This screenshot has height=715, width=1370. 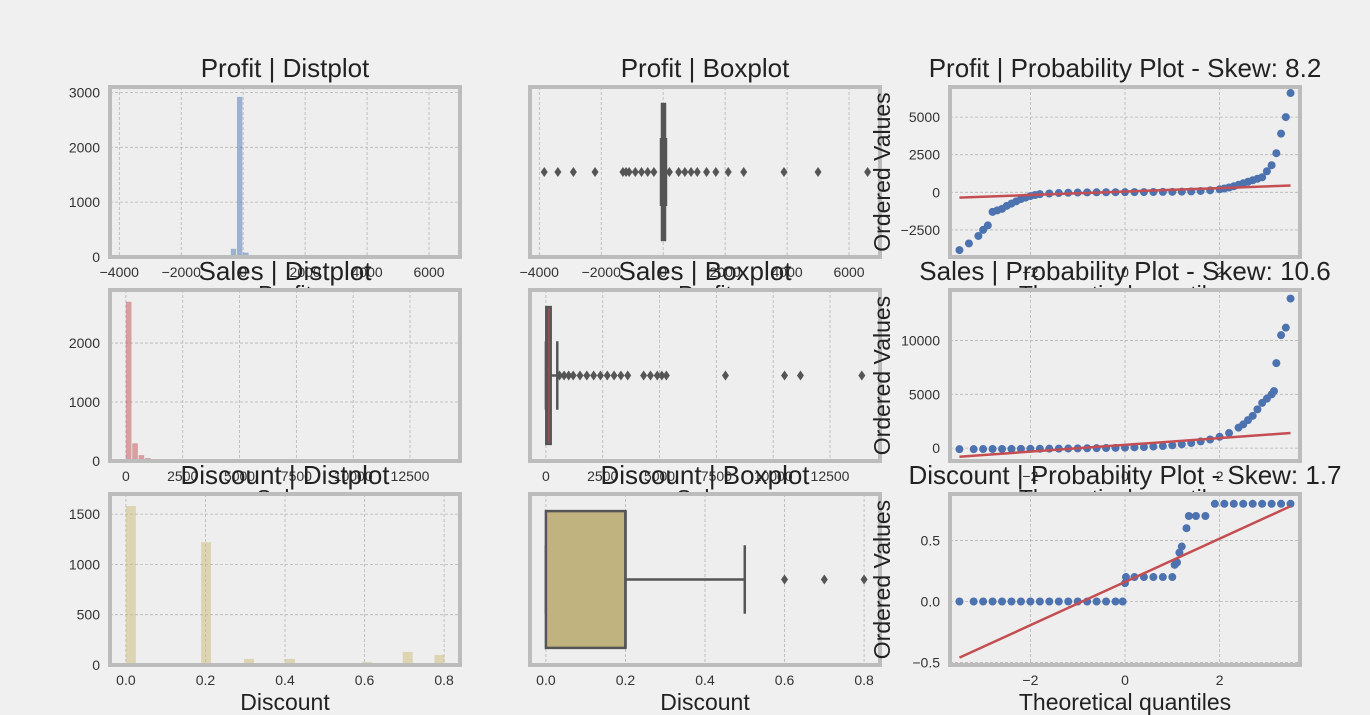 What do you see at coordinates (602, 476) in the screenshot?
I see `x-tick-label: 2500` at bounding box center [602, 476].